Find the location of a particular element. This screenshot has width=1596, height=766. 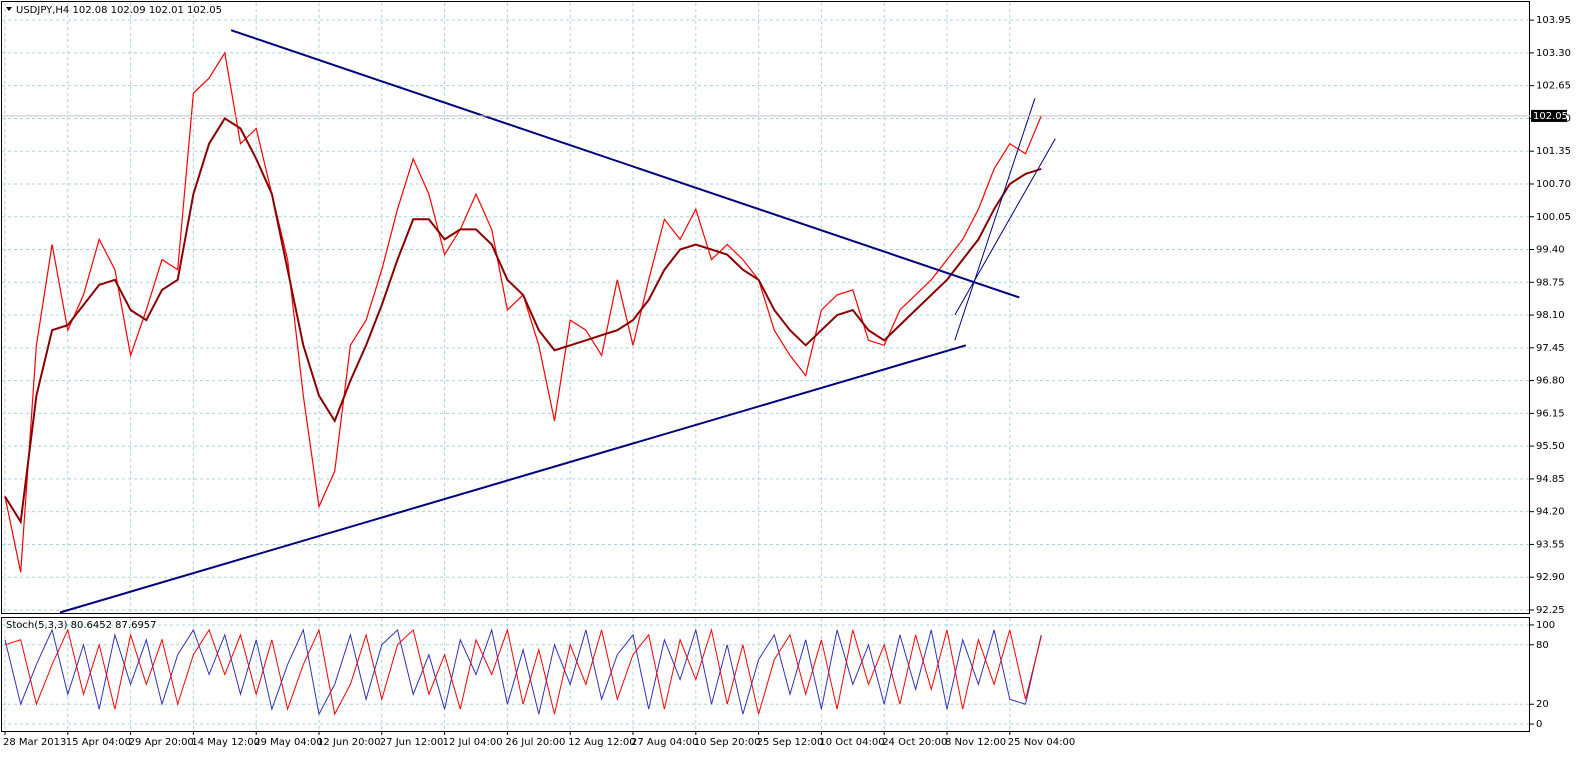

x-tick-label: 24 Oct 20:00 is located at coordinates (914, 742).